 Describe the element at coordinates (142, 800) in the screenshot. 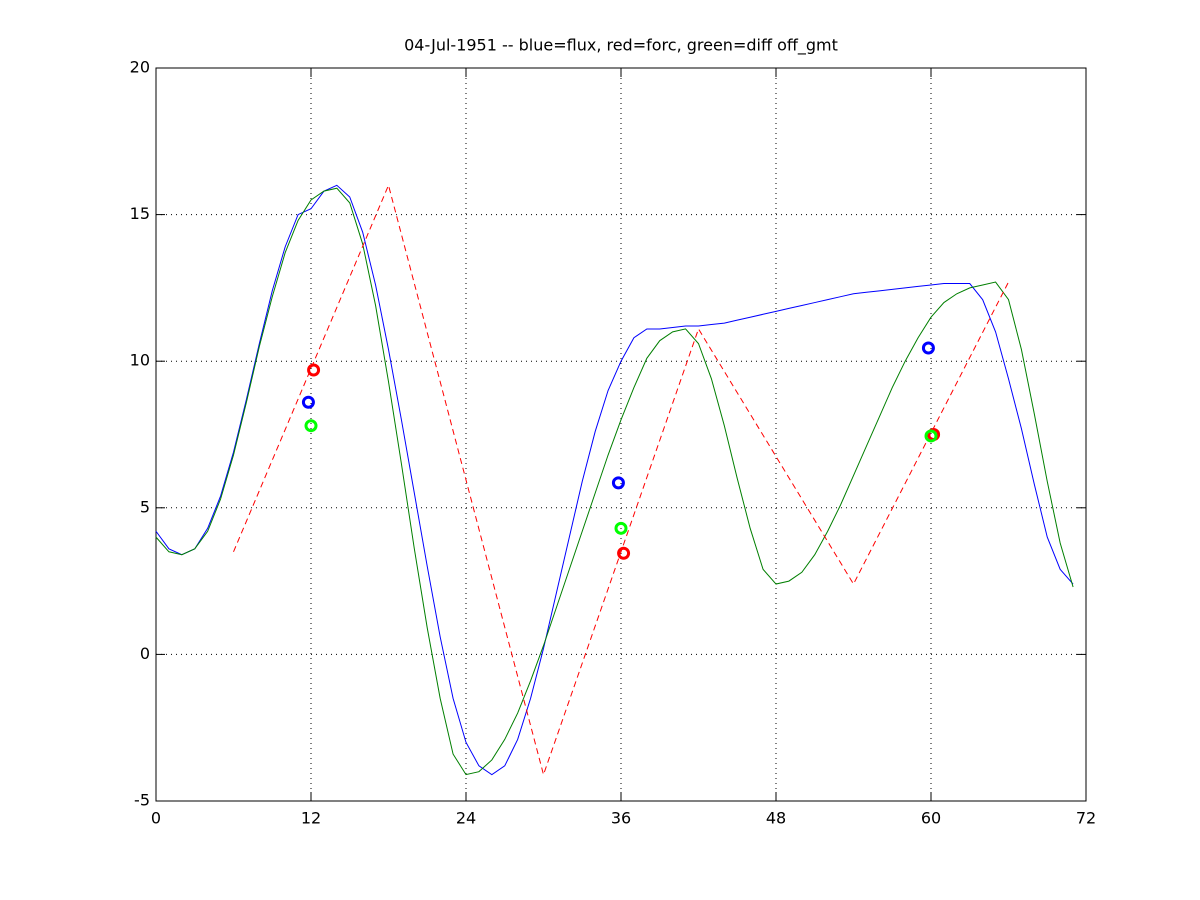

I see `y-tick-label: -5` at that location.